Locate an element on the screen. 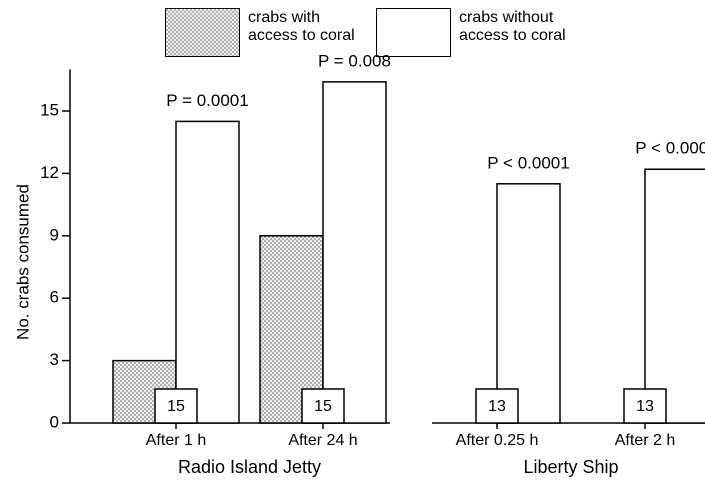  legend-item: crabs without access to coral is located at coordinates (480, 32).